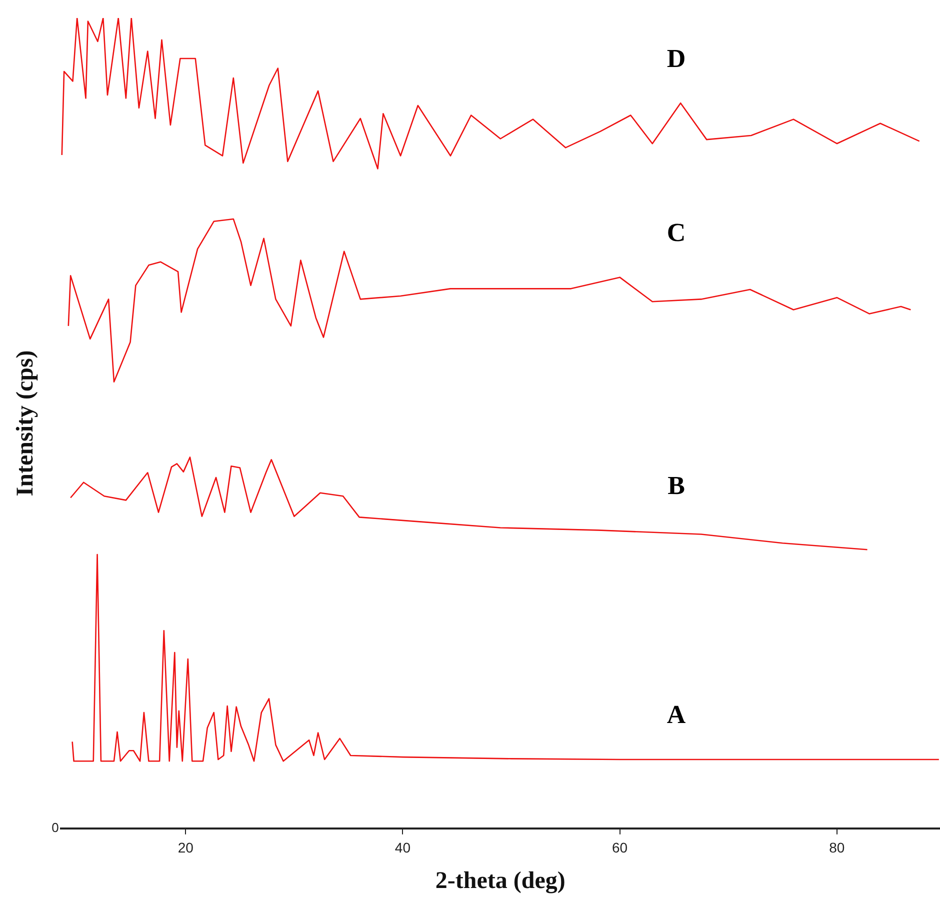 The height and width of the screenshot is (906, 940). What do you see at coordinates (55, 827) in the screenshot?
I see `text: 0` at bounding box center [55, 827].